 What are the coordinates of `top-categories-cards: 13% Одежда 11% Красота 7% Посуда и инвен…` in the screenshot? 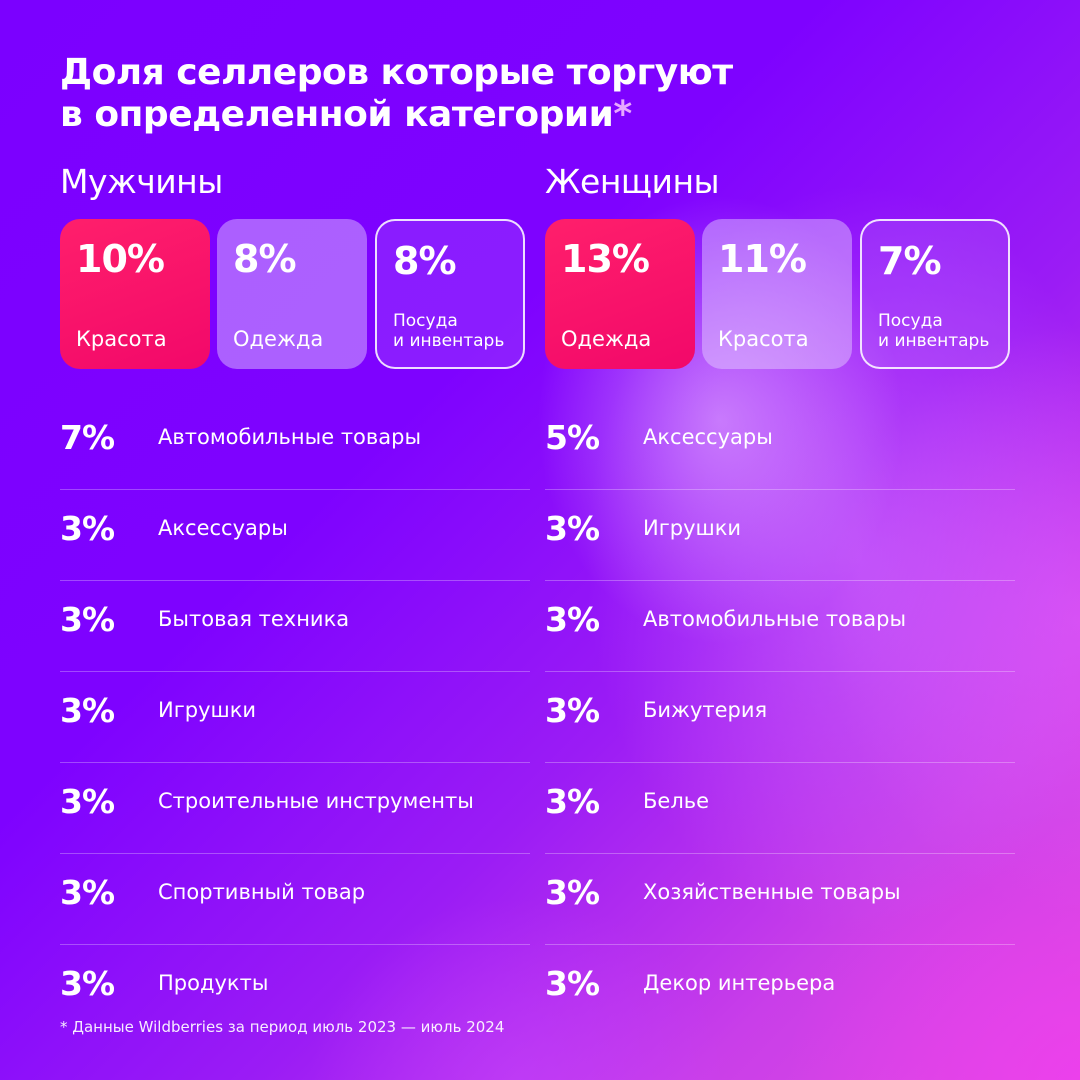 It's located at (780, 294).